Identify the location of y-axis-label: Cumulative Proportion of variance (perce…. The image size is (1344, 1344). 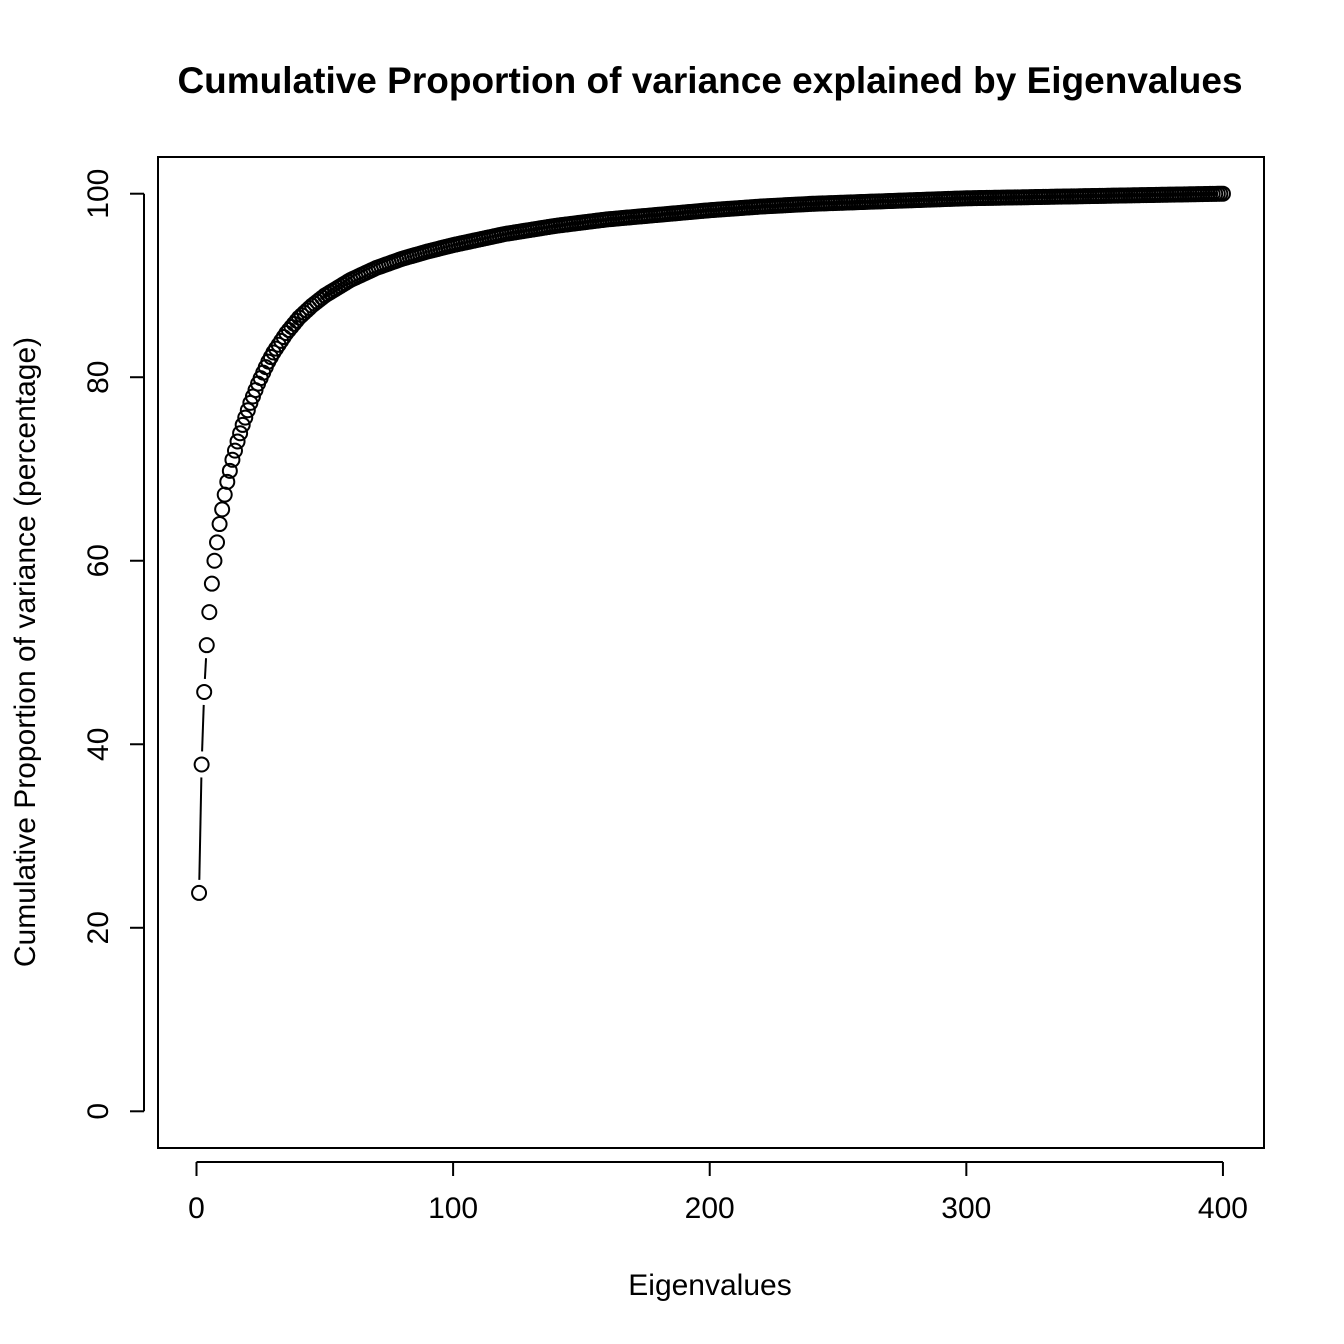
(25, 652).